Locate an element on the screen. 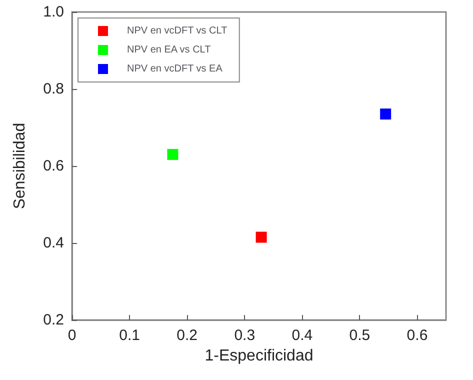  y-axis-title: Sensibilidad is located at coordinates (20, 166).